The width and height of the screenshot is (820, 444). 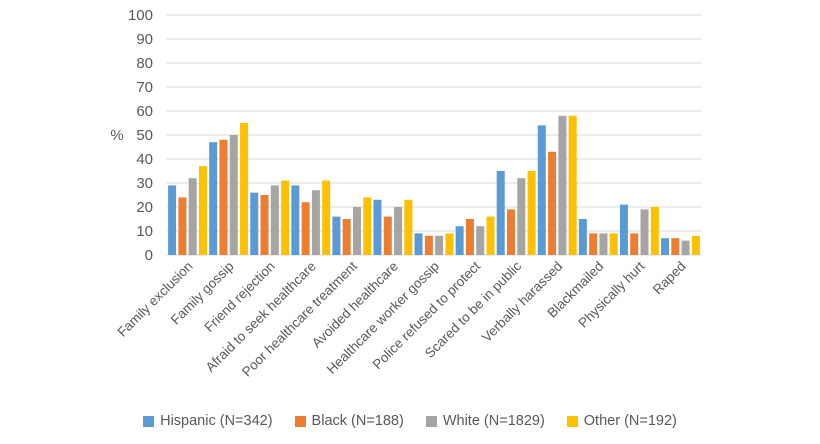 I want to click on legend-item-label: White (N=1829), so click(x=493, y=421).